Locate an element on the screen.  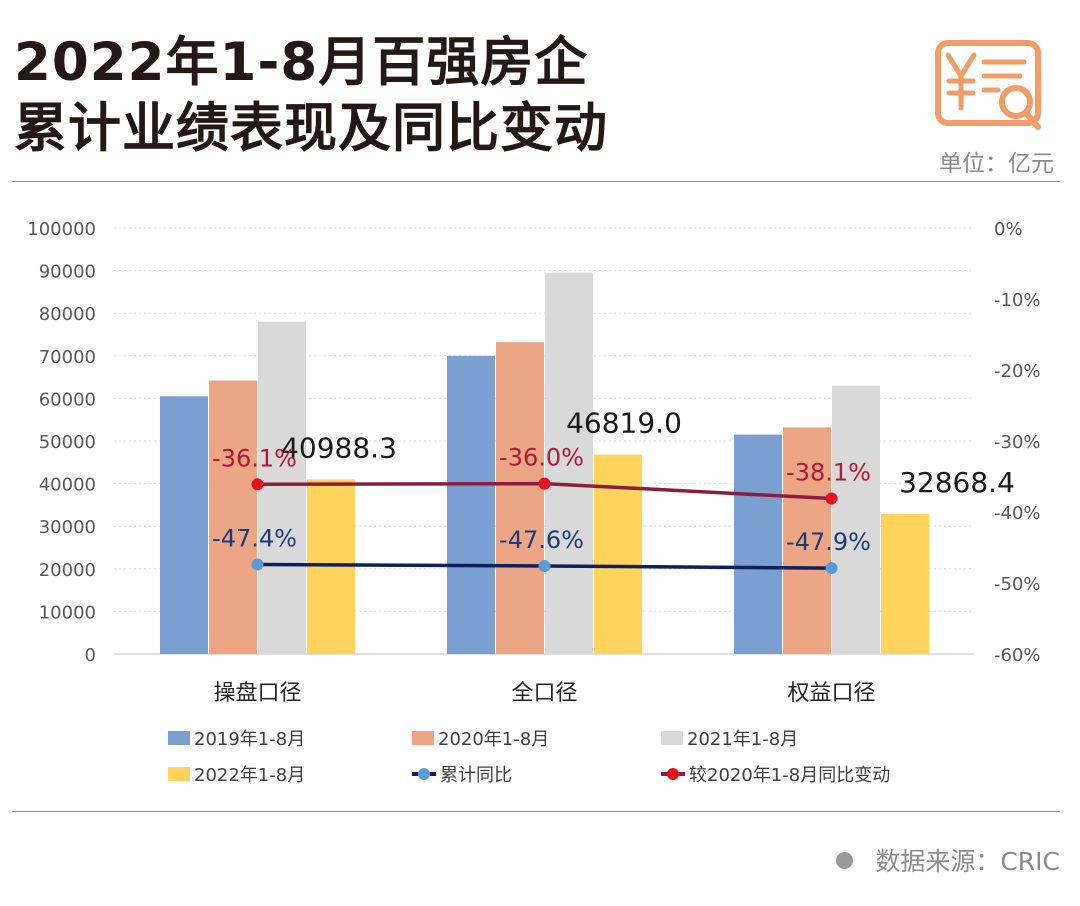
legend-item-2020: 2020年1-8月 is located at coordinates (480, 738).